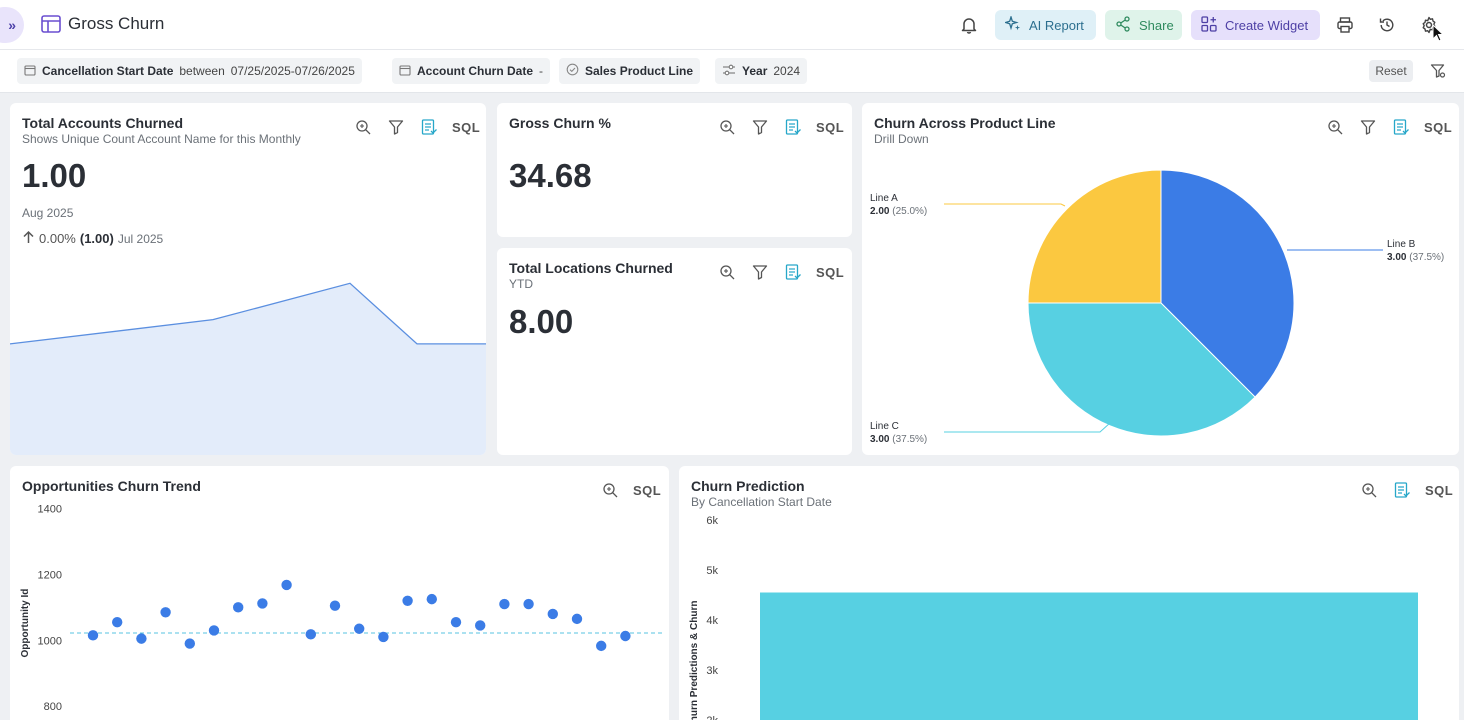 The height and width of the screenshot is (720, 1464). What do you see at coordinates (292, 71) in the screenshot?
I see `filter-value: 07/25/2025-07/26/2025` at bounding box center [292, 71].